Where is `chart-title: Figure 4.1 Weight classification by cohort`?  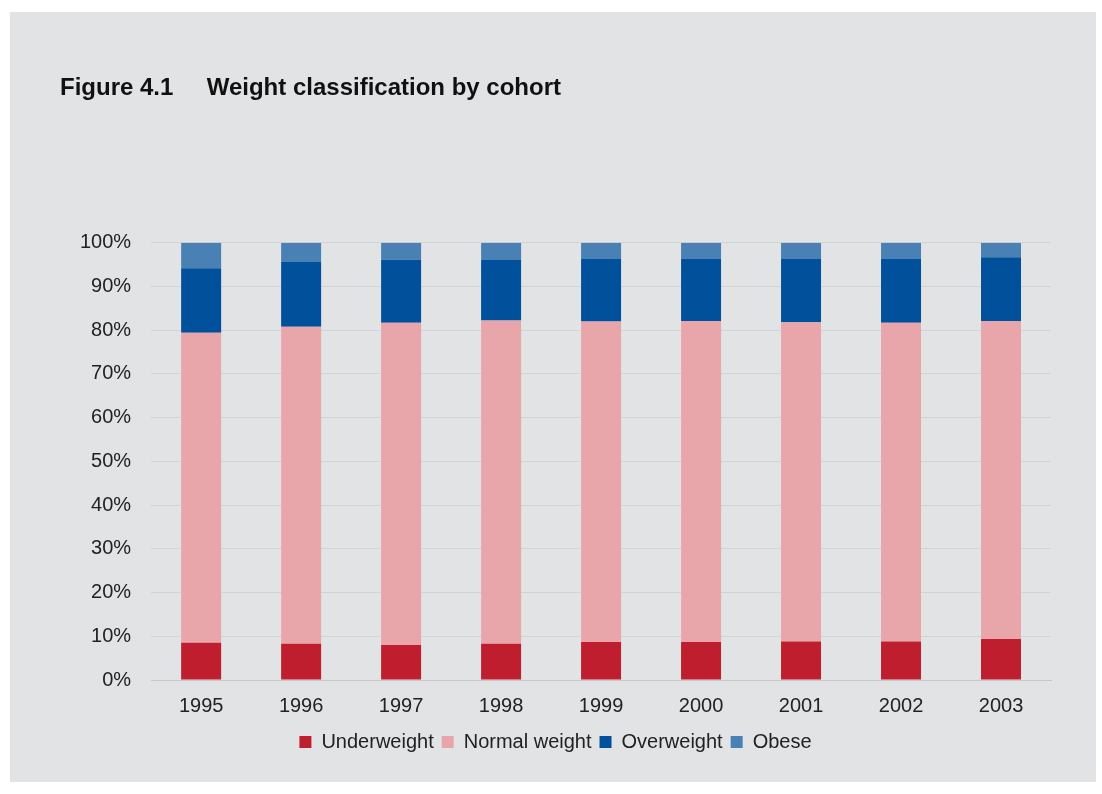
chart-title: Figure 4.1 Weight classification by cohort is located at coordinates (310, 87).